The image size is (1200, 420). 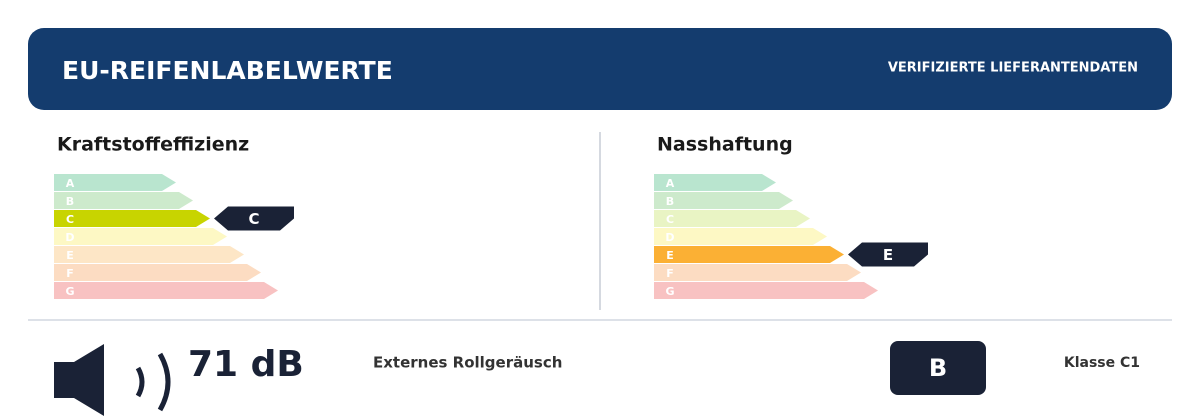 I want to click on noise-class: B, so click(x=938, y=368).